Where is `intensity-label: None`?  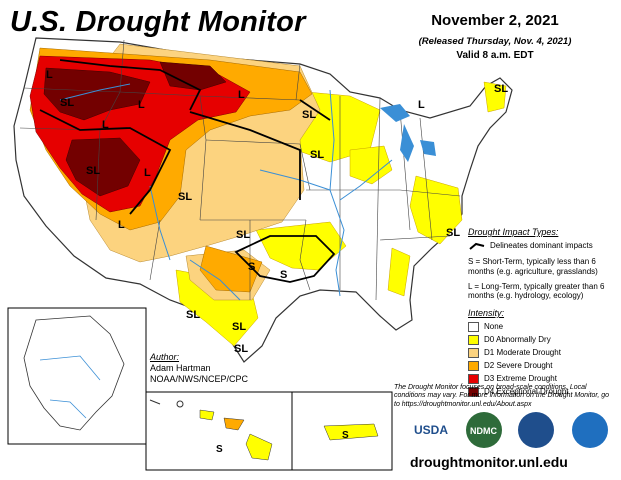 intensity-label: None is located at coordinates (494, 327).